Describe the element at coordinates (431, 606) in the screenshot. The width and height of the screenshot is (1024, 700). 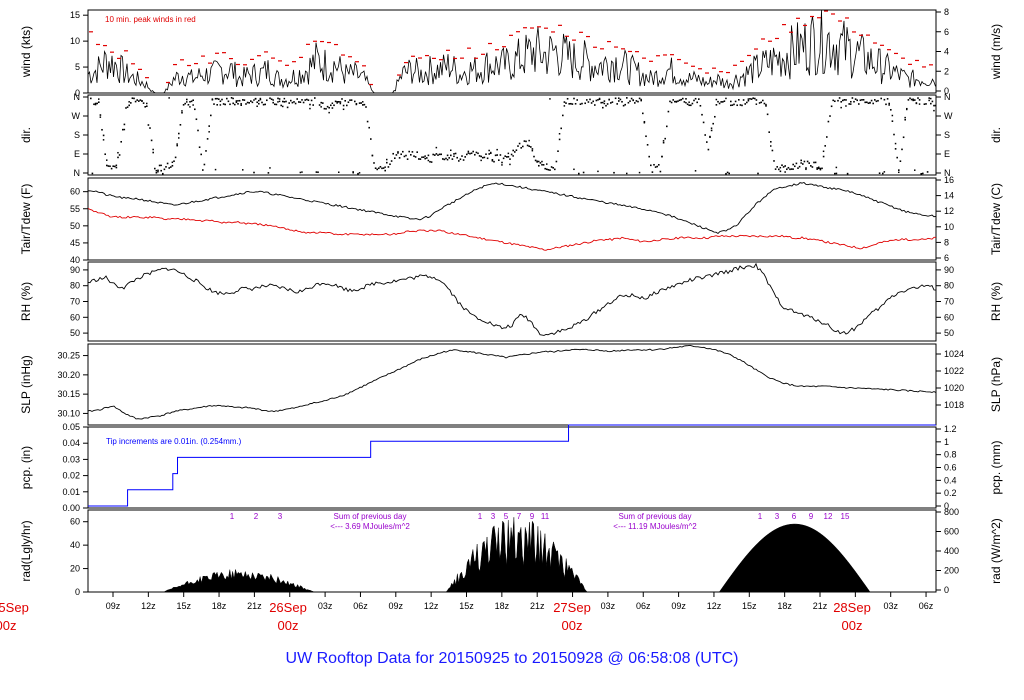
I see `x-tick-label: 12z` at that location.